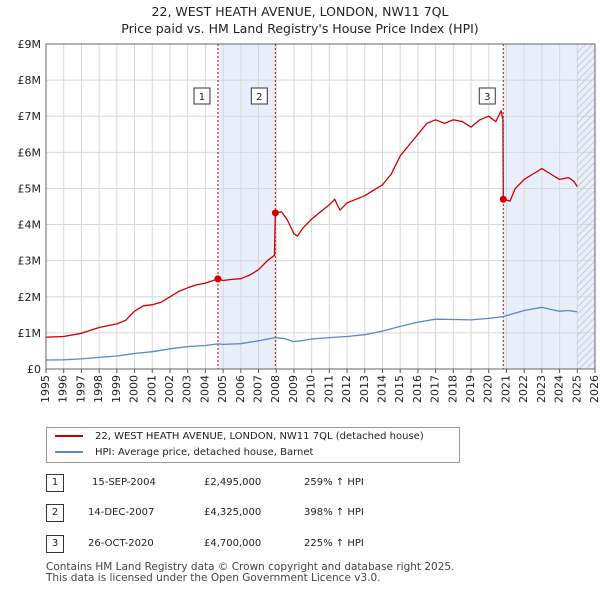 This screenshot has height=590, width=600. I want to click on sale-label-number: 2, so click(259, 97).